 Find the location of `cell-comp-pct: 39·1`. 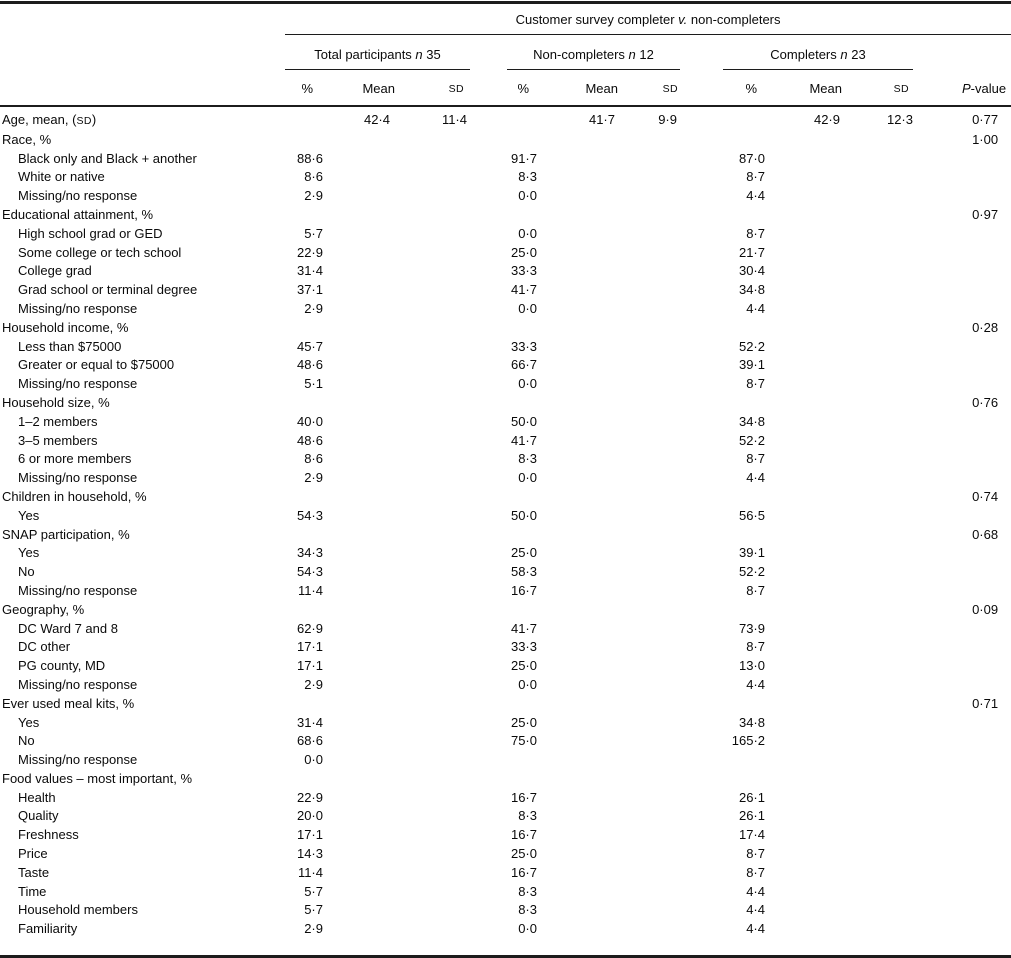

cell-comp-pct: 39·1 is located at coordinates (751, 365).